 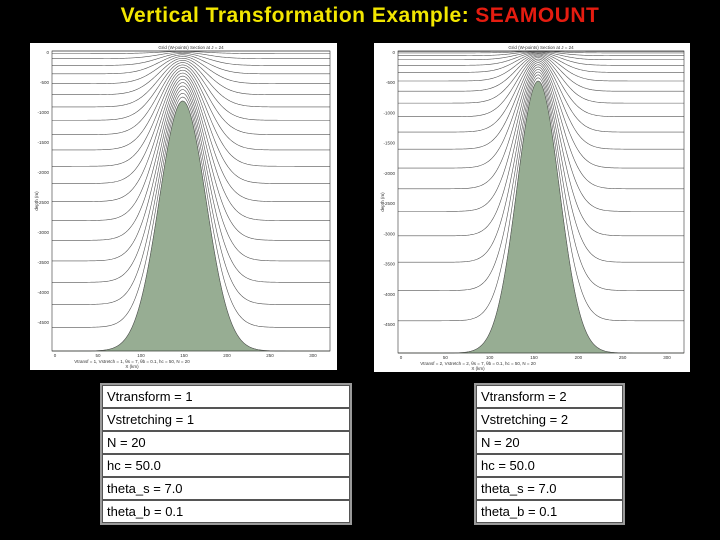 What do you see at coordinates (45, 82) in the screenshot?
I see `y-tick-label: -500` at bounding box center [45, 82].